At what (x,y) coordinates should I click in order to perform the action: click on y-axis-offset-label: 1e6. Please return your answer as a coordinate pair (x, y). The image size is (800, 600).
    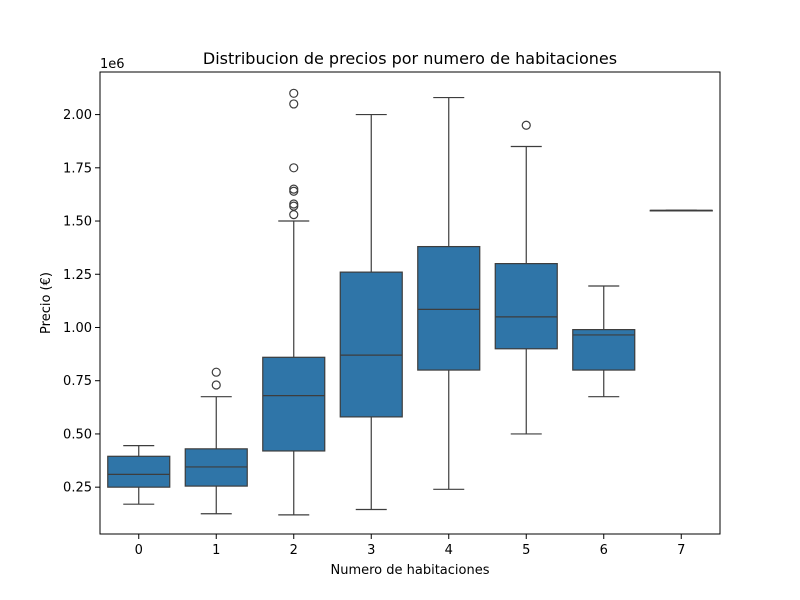
    Looking at the image, I should click on (112, 64).